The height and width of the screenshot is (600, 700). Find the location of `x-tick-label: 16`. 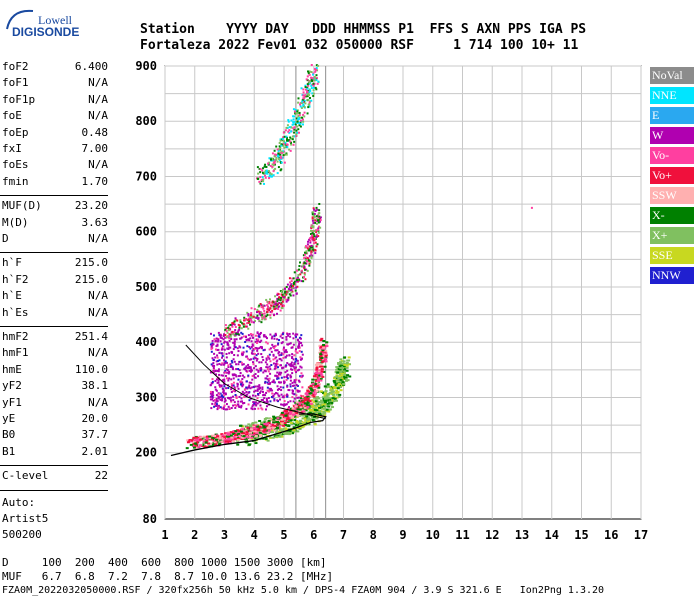

x-tick-label: 16 is located at coordinates (611, 535).